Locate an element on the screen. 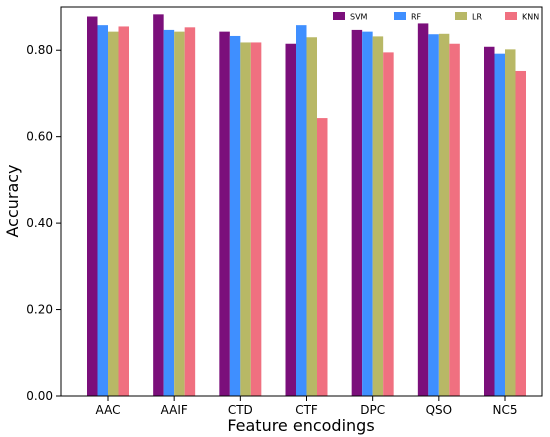  y-tick-label: 0.40 is located at coordinates (39, 223).